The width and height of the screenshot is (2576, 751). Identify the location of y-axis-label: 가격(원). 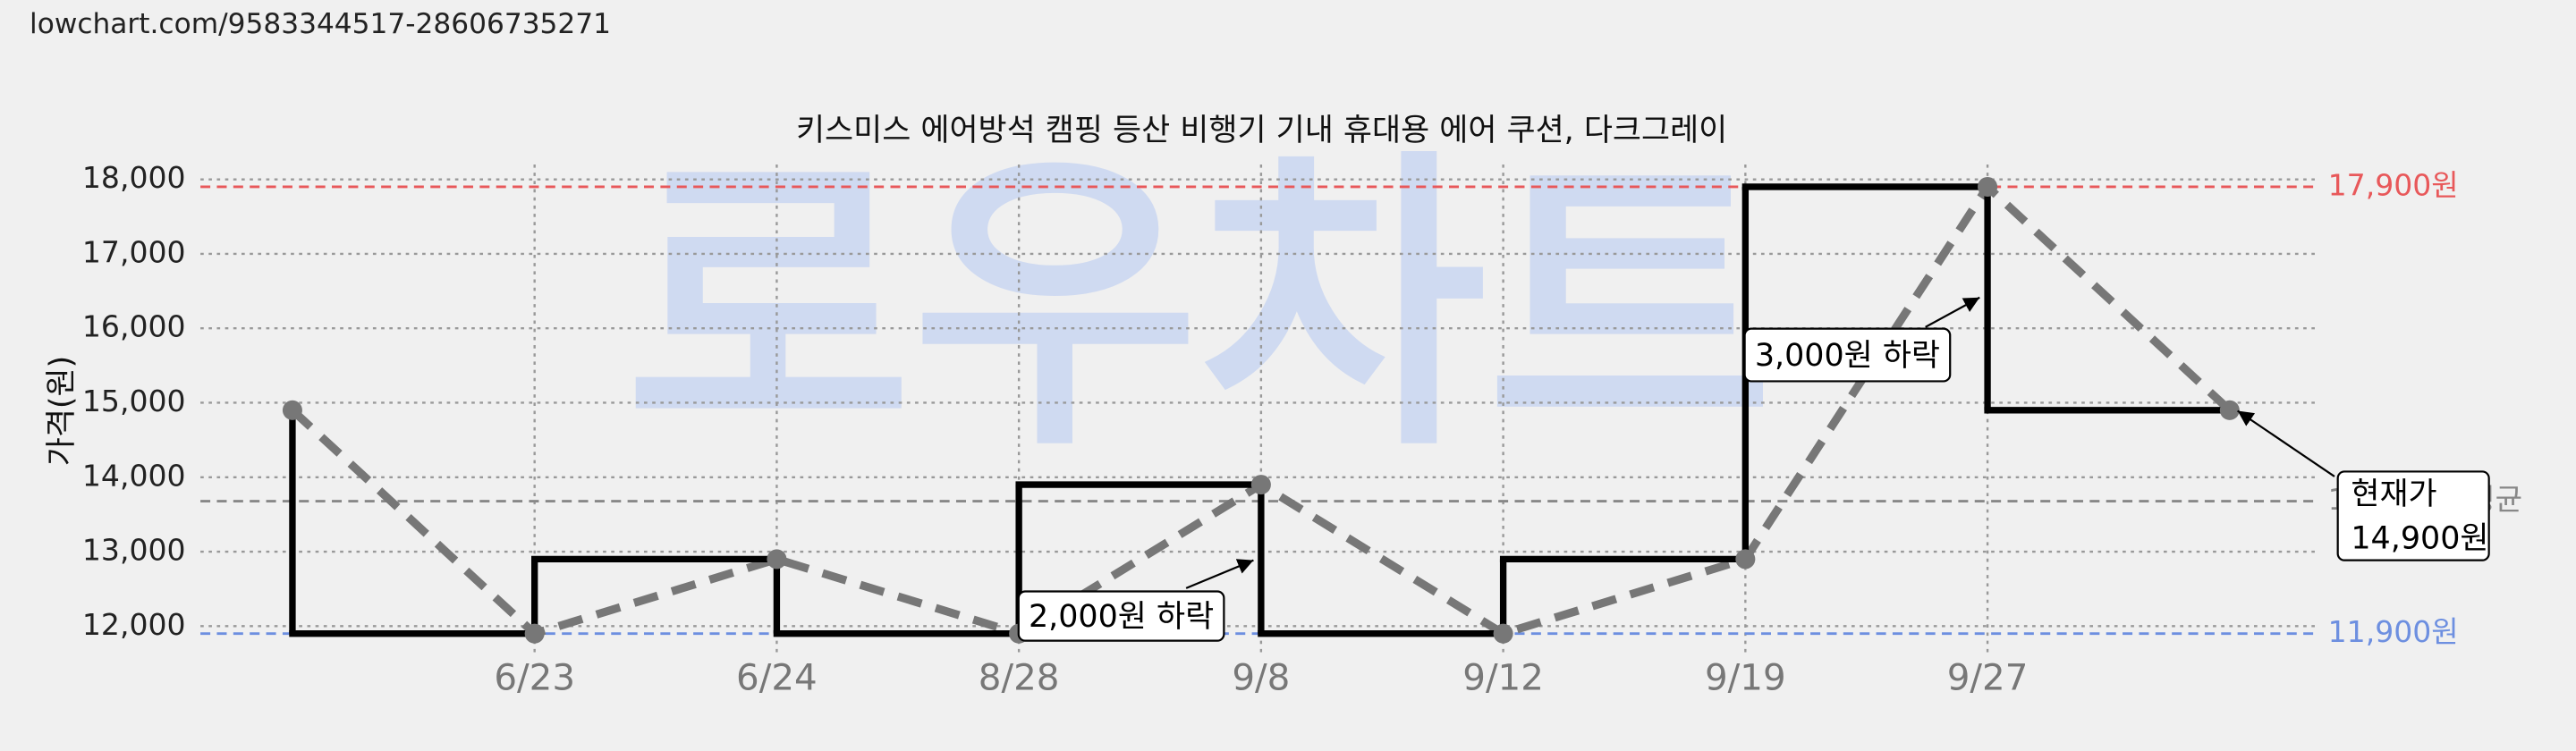
(62, 411).